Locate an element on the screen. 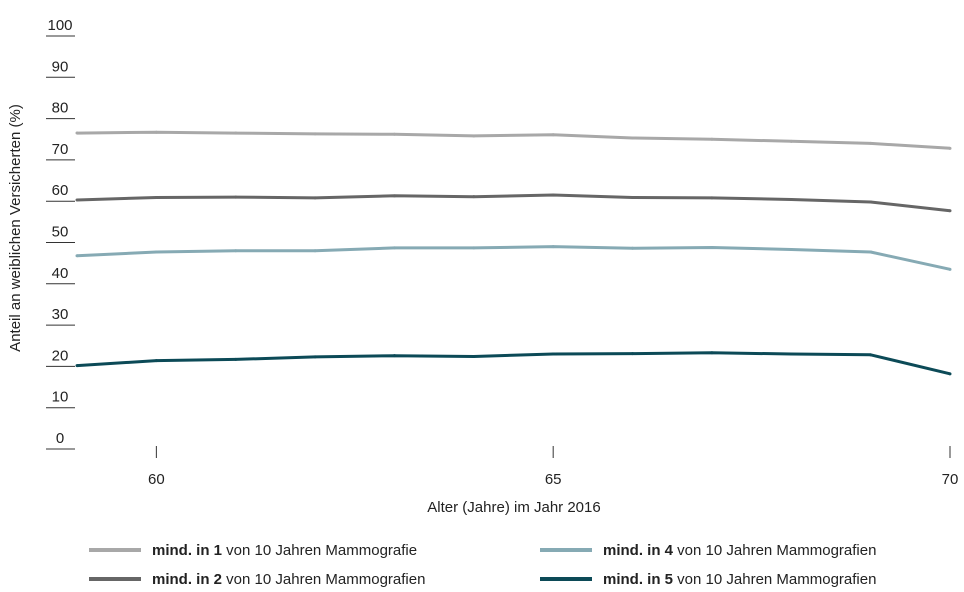 The width and height of the screenshot is (964, 592). legend-label-1: mind. in 1 von 10 Jahren Mammografie is located at coordinates (284, 550).